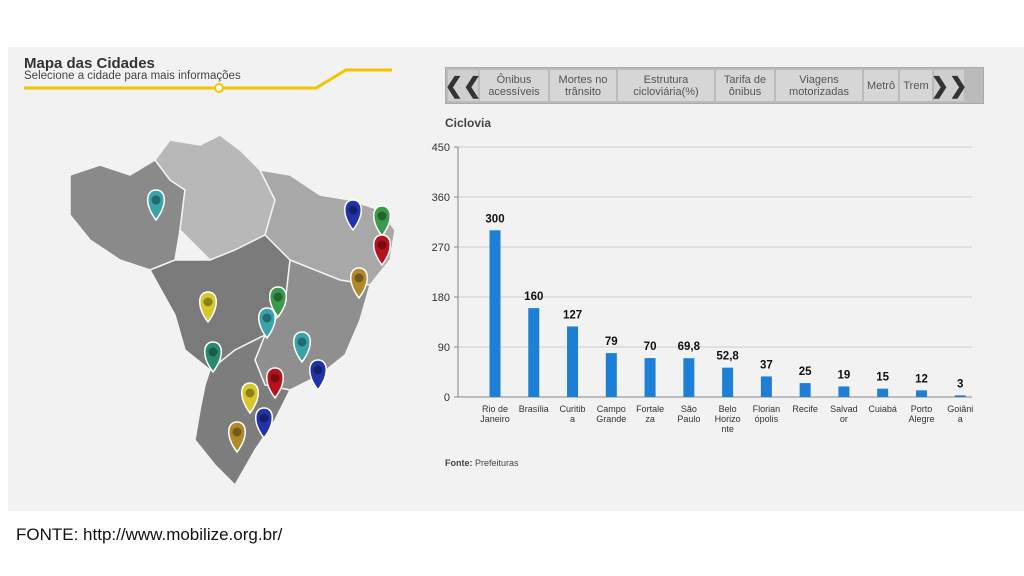 The width and height of the screenshot is (1024, 576). I want to click on tab-trem: Trem, so click(916, 85).